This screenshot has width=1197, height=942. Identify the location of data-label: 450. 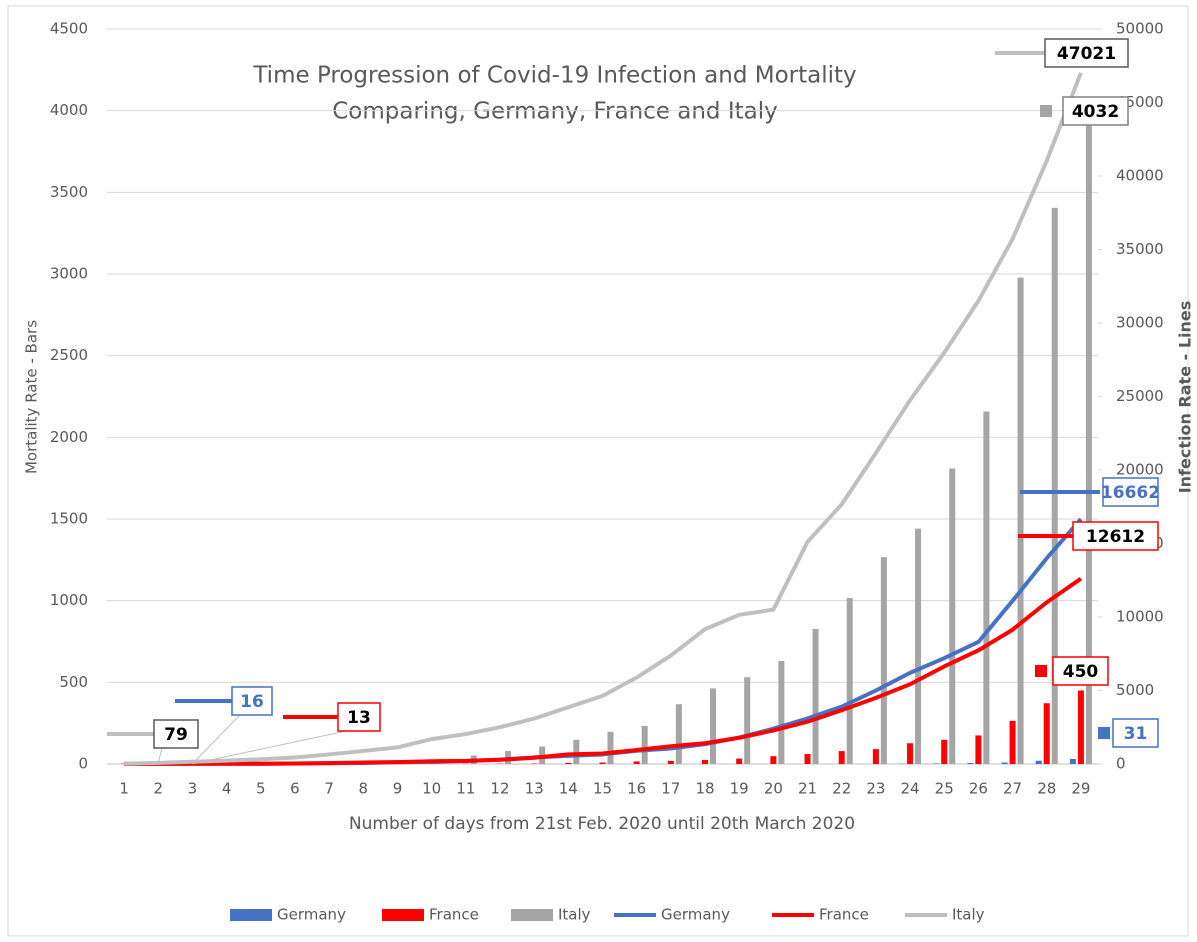
(1081, 672).